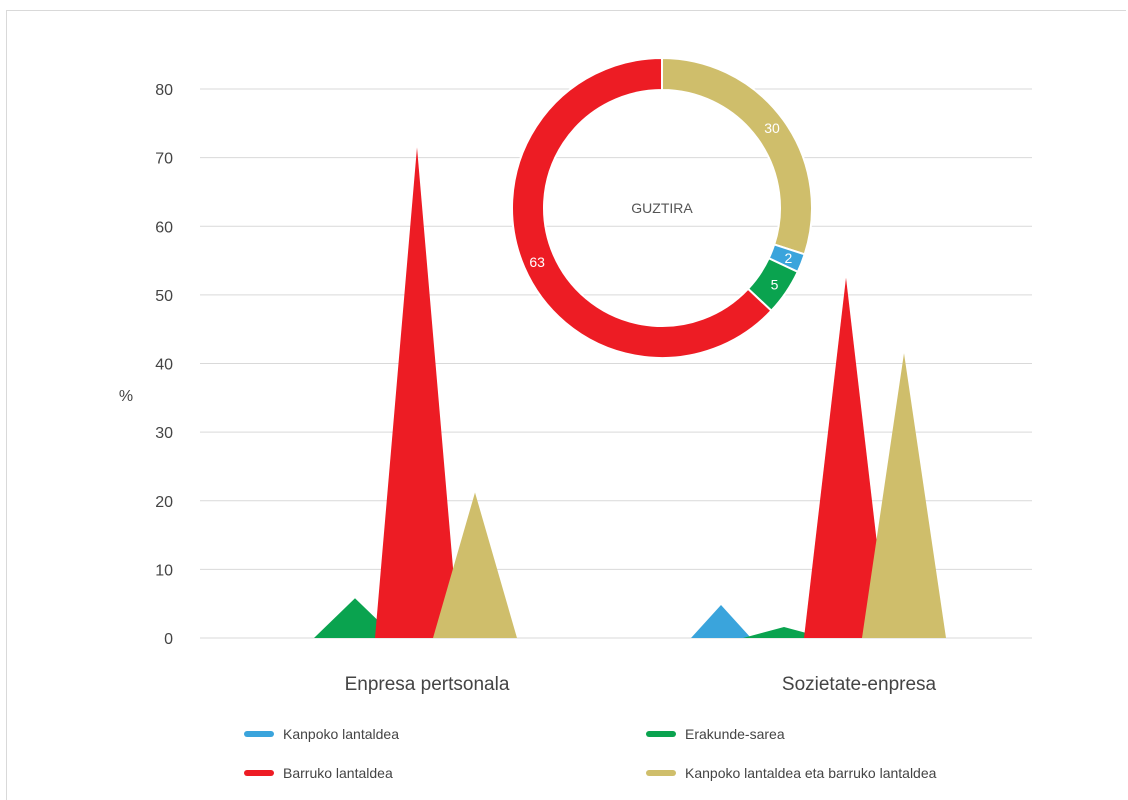 This screenshot has height=800, width=1128. I want to click on y-tick-label: 80, so click(164, 90).